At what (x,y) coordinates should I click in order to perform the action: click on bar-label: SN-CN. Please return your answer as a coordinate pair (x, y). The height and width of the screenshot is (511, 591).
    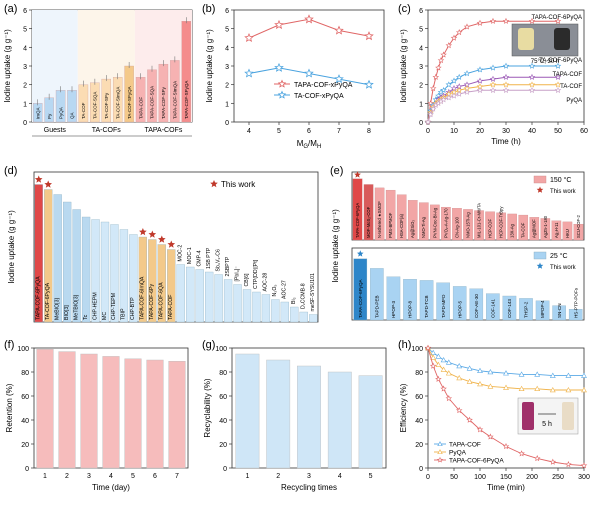
    Looking at the image, I should click on (559, 310).